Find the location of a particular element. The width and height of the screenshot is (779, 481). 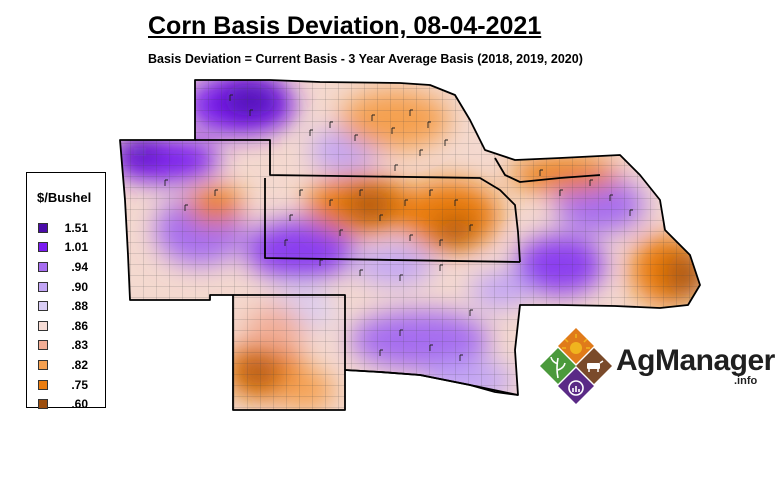

legend-item: .94 is located at coordinates (63, 267).